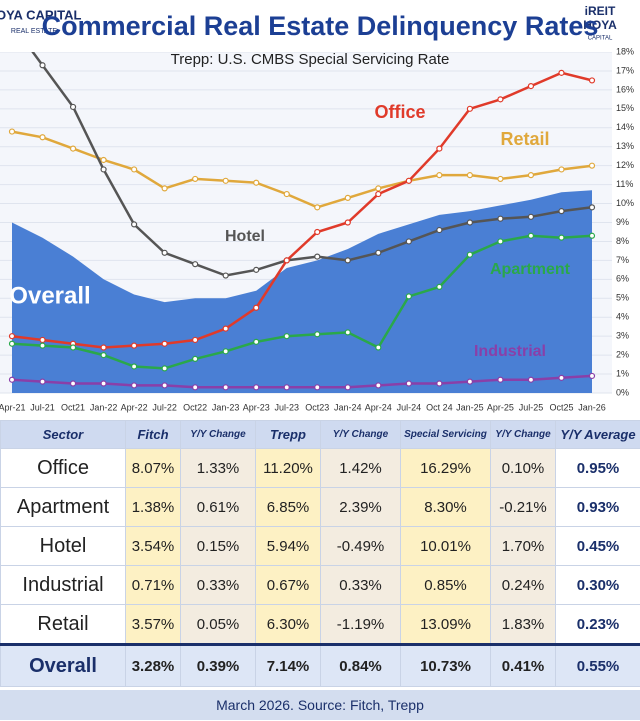 The height and width of the screenshot is (721, 640). I want to click on value-cell: 7.14%, so click(288, 665).